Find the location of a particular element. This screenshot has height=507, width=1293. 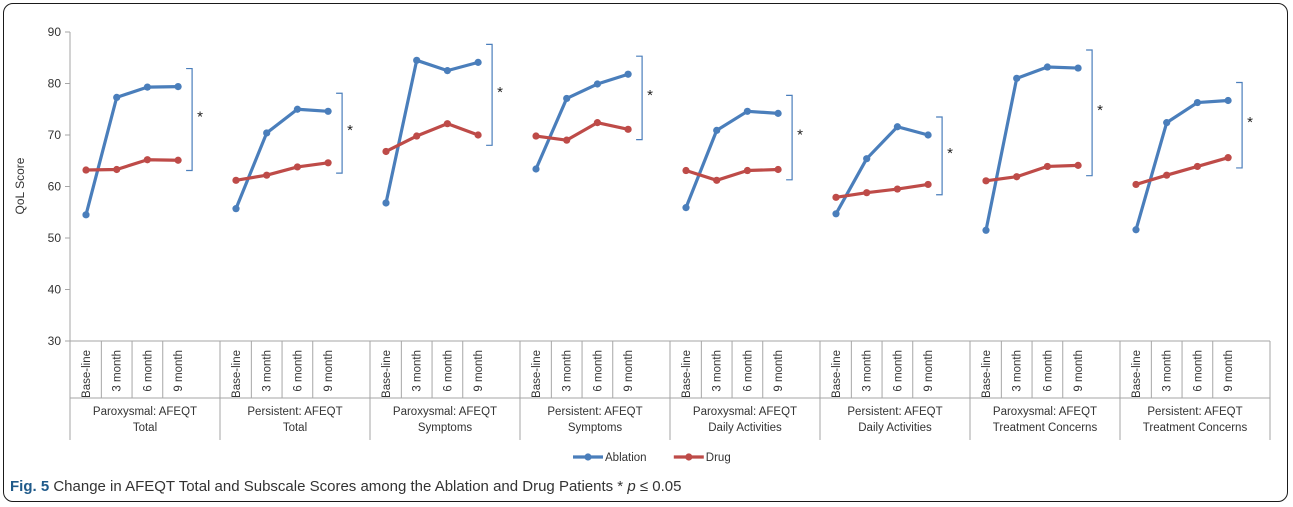

y-axis-label: QoL Score is located at coordinates (20, 185).